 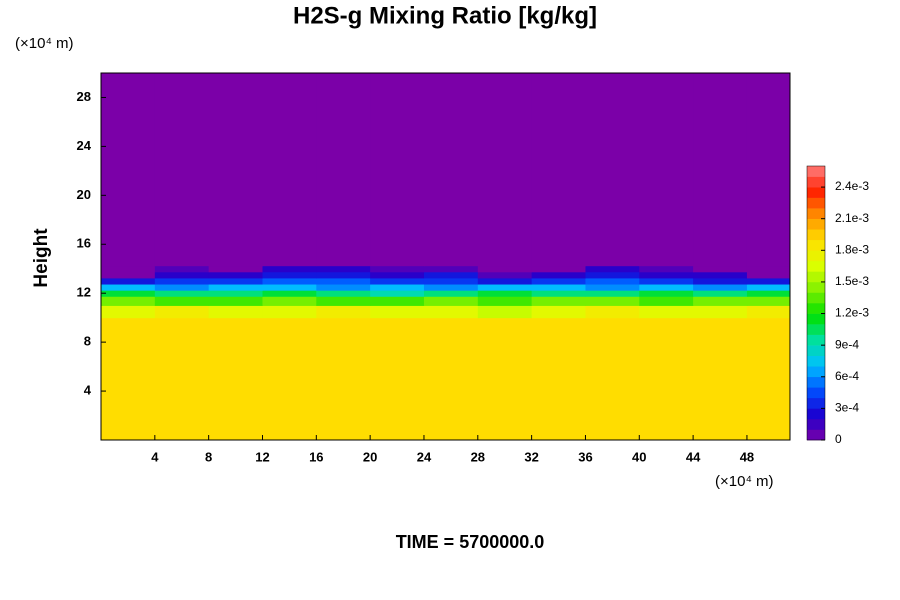 What do you see at coordinates (531, 456) in the screenshot?
I see `x-tick-label: 32` at bounding box center [531, 456].